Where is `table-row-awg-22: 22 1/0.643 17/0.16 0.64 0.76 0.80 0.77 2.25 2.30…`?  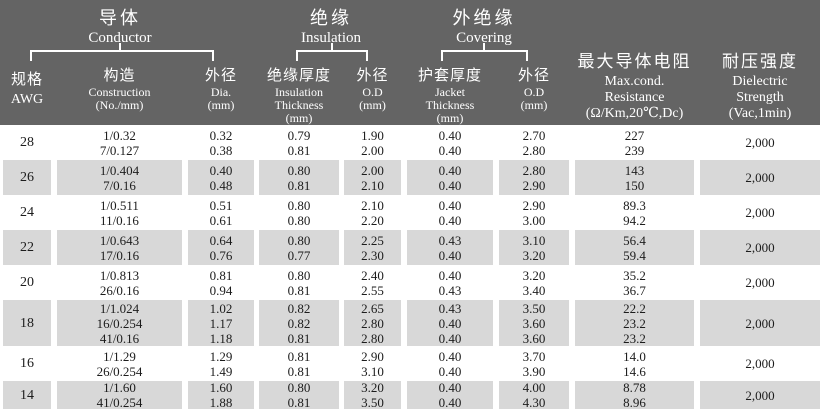 table-row-awg-22: 22 1/0.643 17/0.16 0.64 0.76 0.80 0.77 2.25 2.30… is located at coordinates (410, 247).